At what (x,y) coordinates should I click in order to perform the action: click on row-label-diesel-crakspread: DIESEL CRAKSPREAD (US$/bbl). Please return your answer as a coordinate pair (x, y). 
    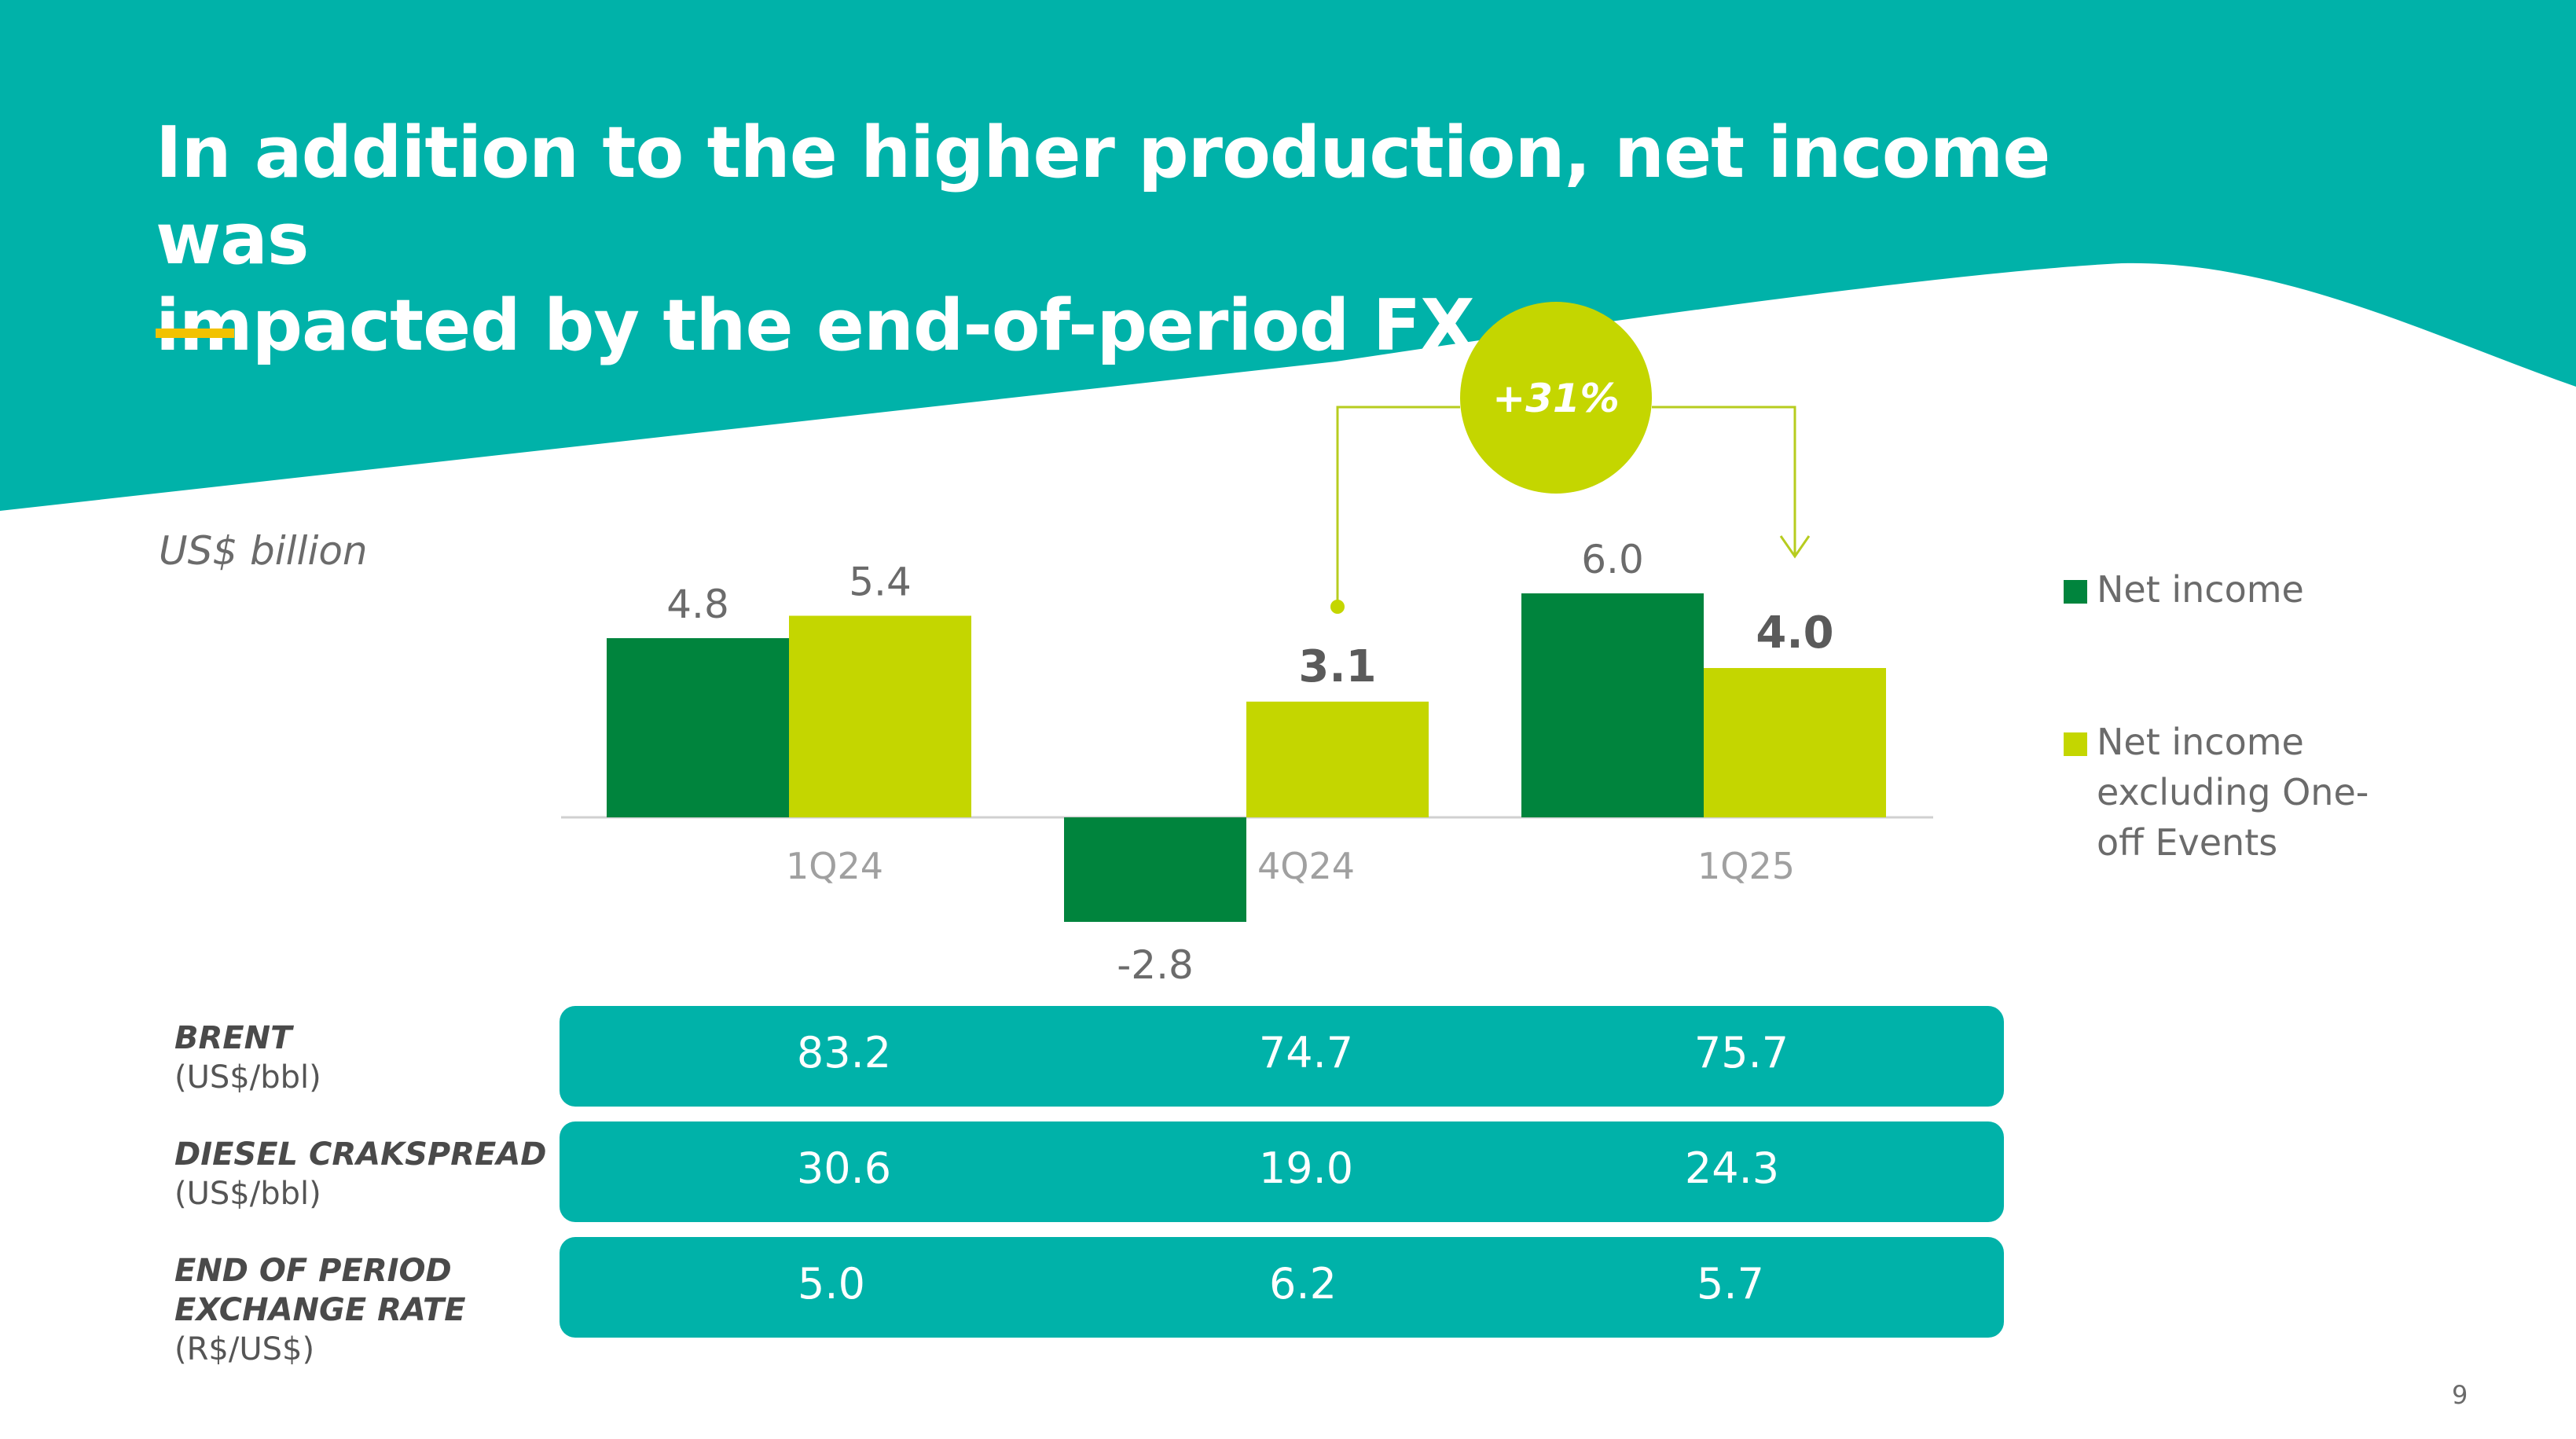
    Looking at the image, I should click on (360, 1174).